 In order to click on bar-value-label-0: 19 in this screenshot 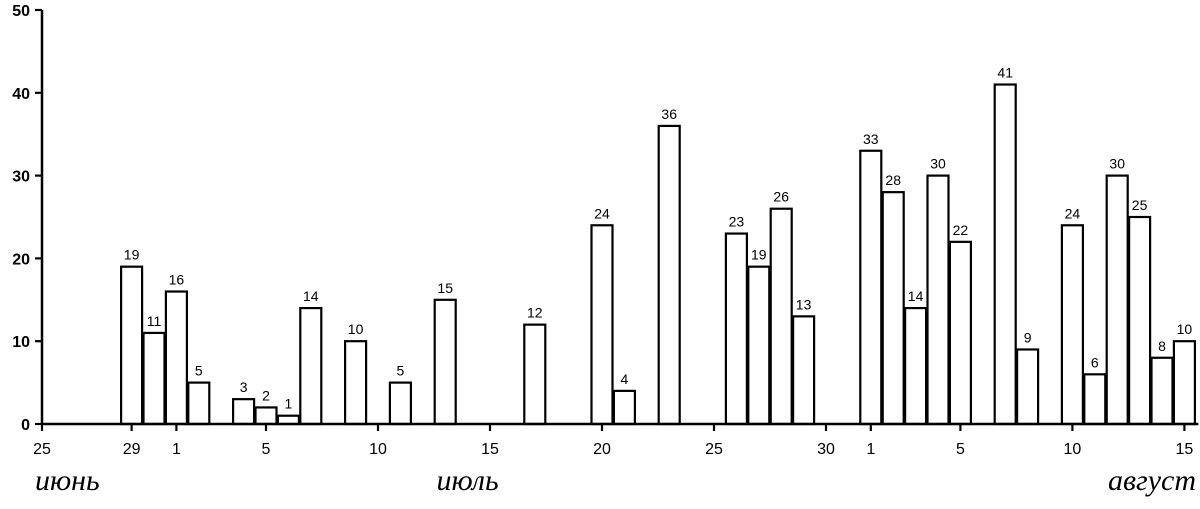, I will do `click(132, 255)`.